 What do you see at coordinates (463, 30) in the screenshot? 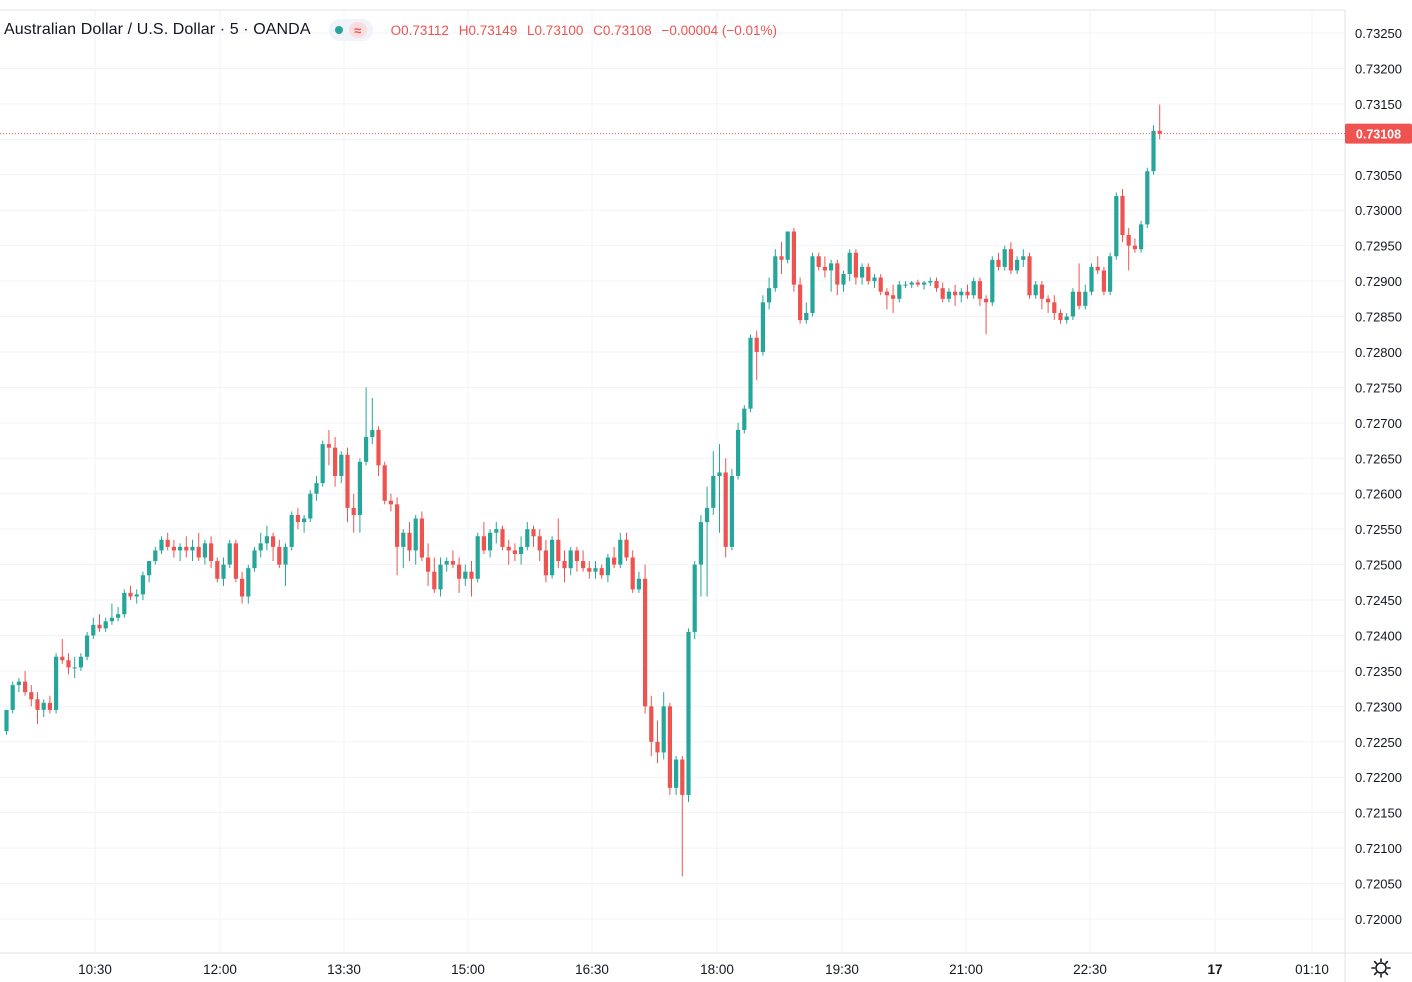
I see `high-label: H` at bounding box center [463, 30].